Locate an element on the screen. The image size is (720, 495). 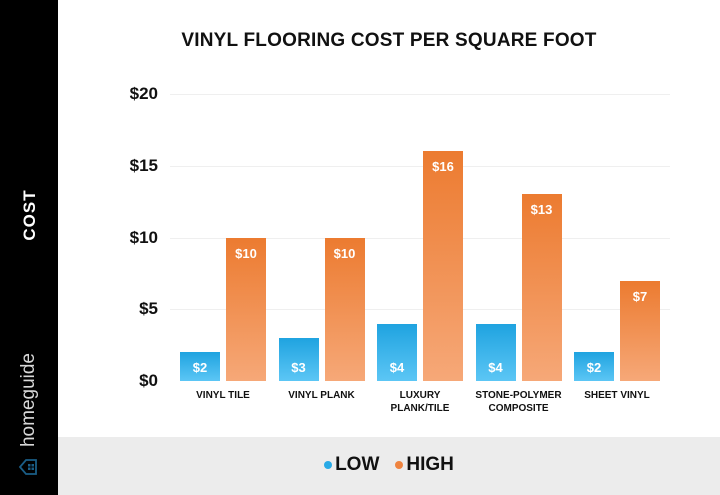
legend-label: HIGH is located at coordinates (430, 464).